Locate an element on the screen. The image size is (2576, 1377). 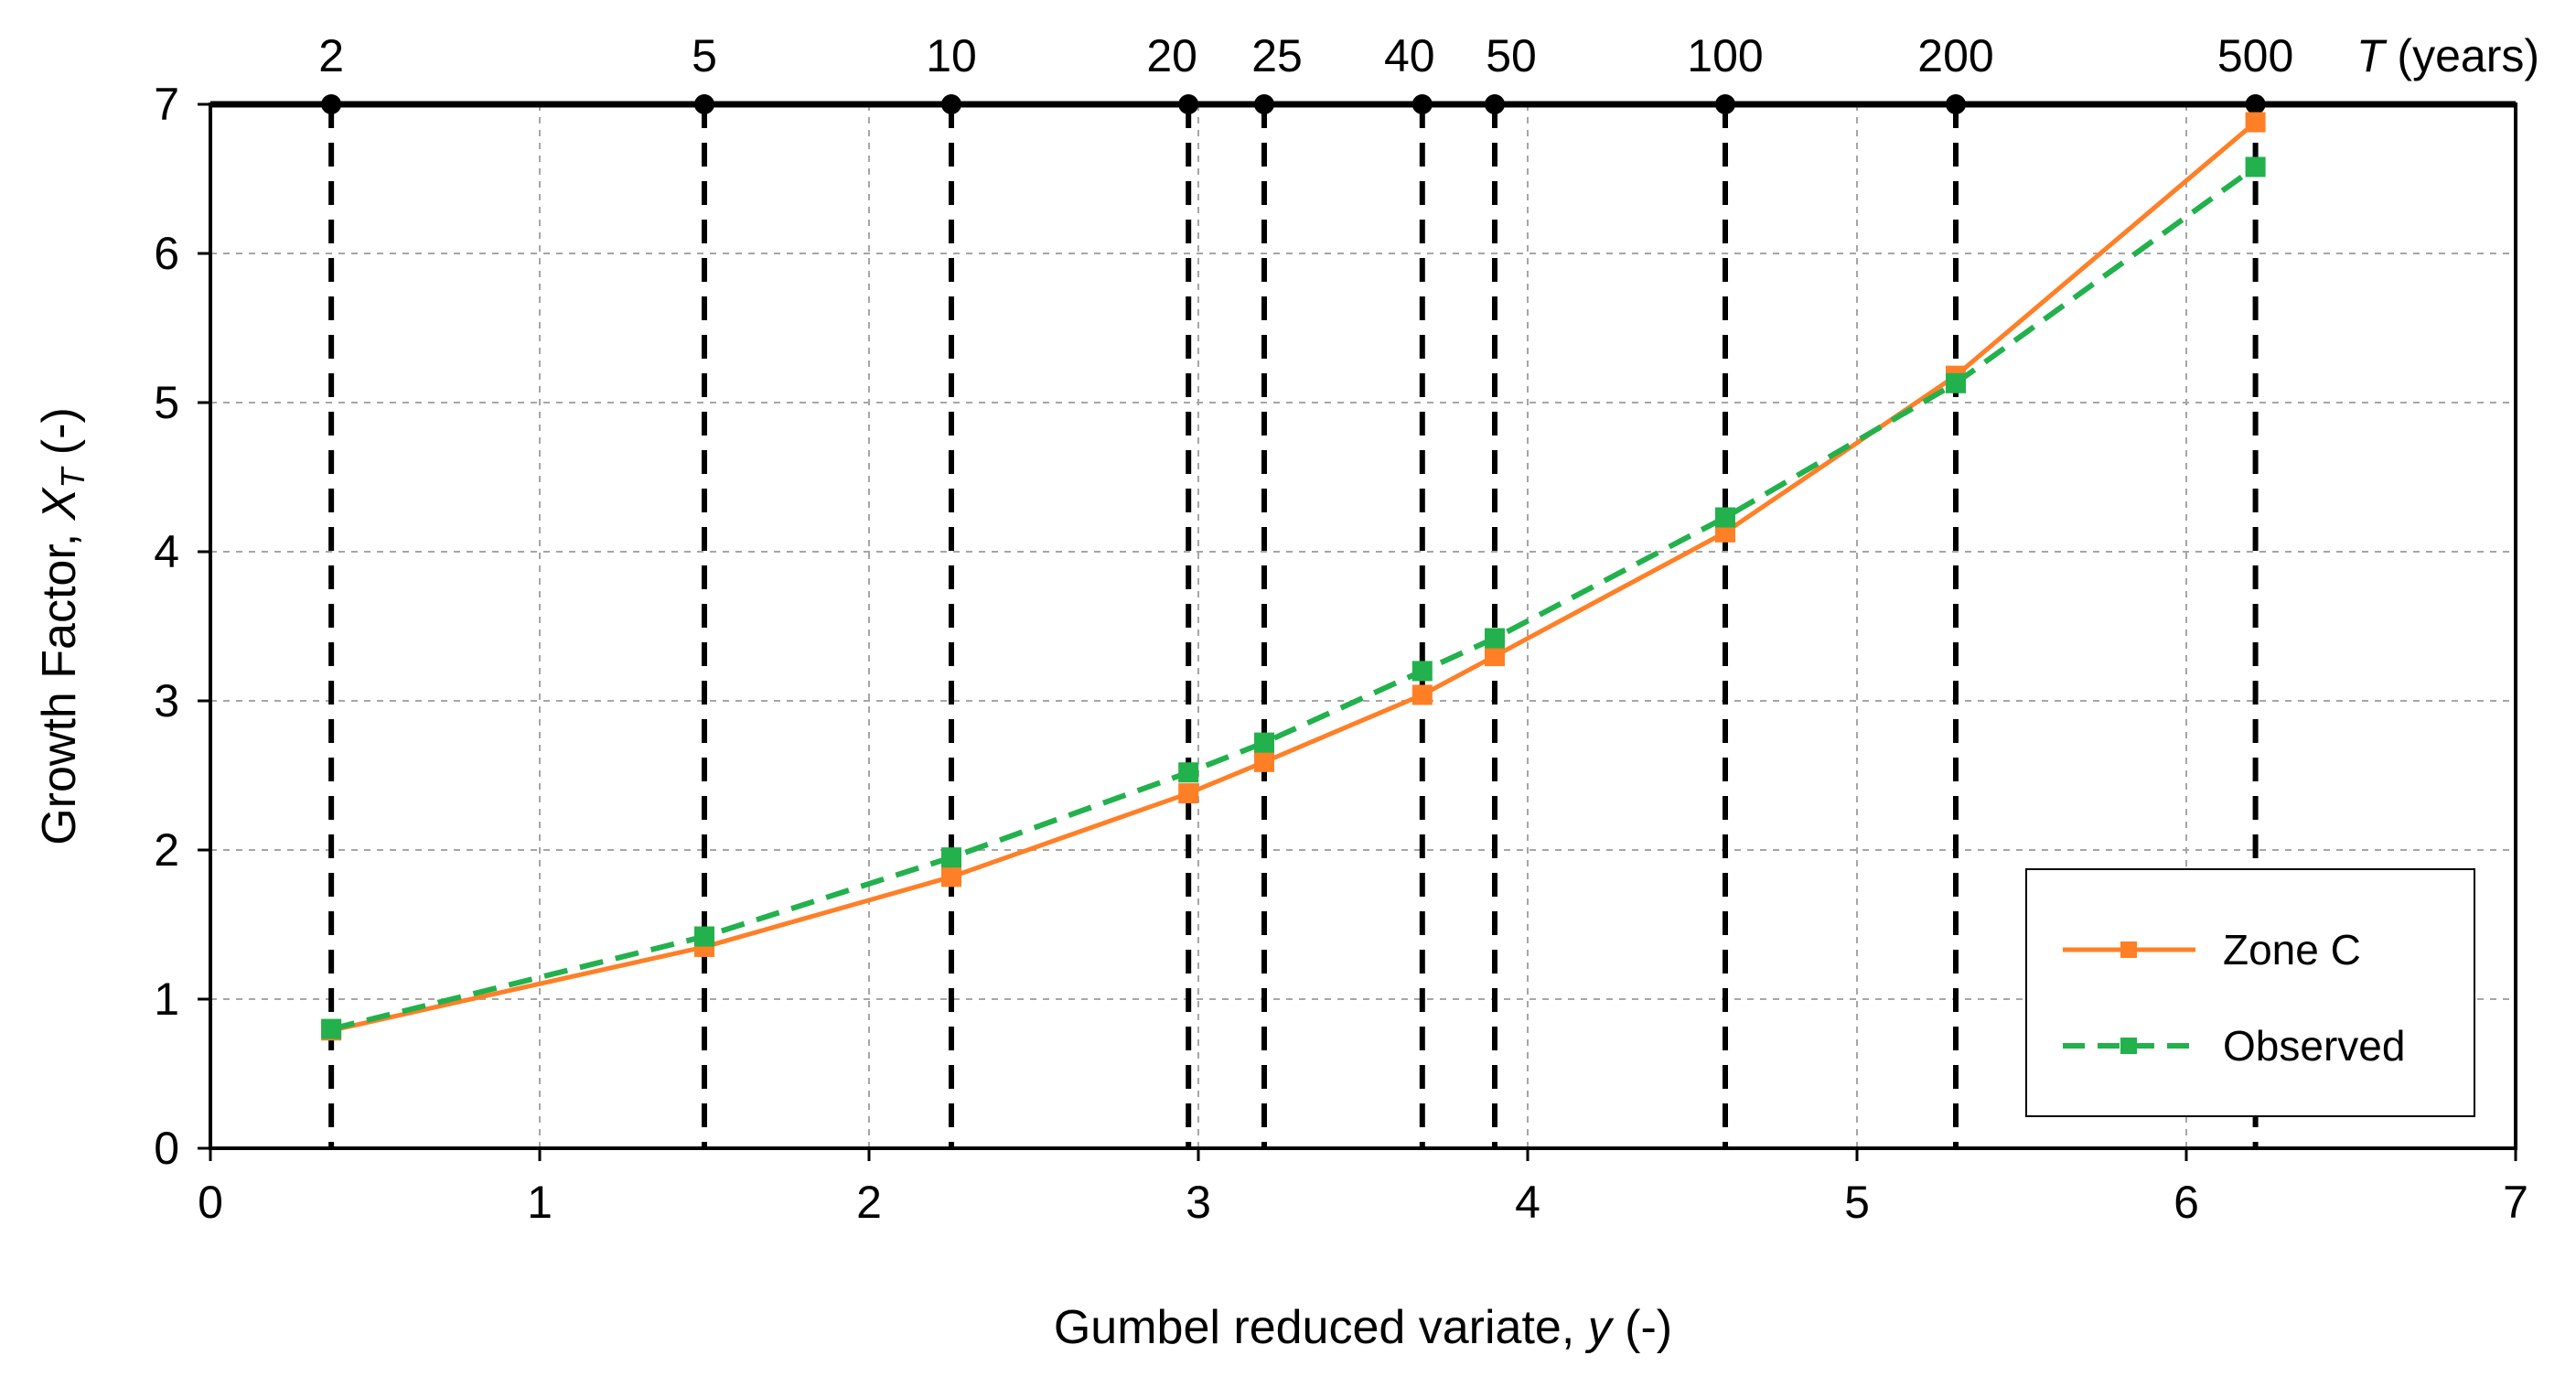
top-axis-labels: 2 5 10 20 25 40 50 100 200 500 is located at coordinates (1305, 55).